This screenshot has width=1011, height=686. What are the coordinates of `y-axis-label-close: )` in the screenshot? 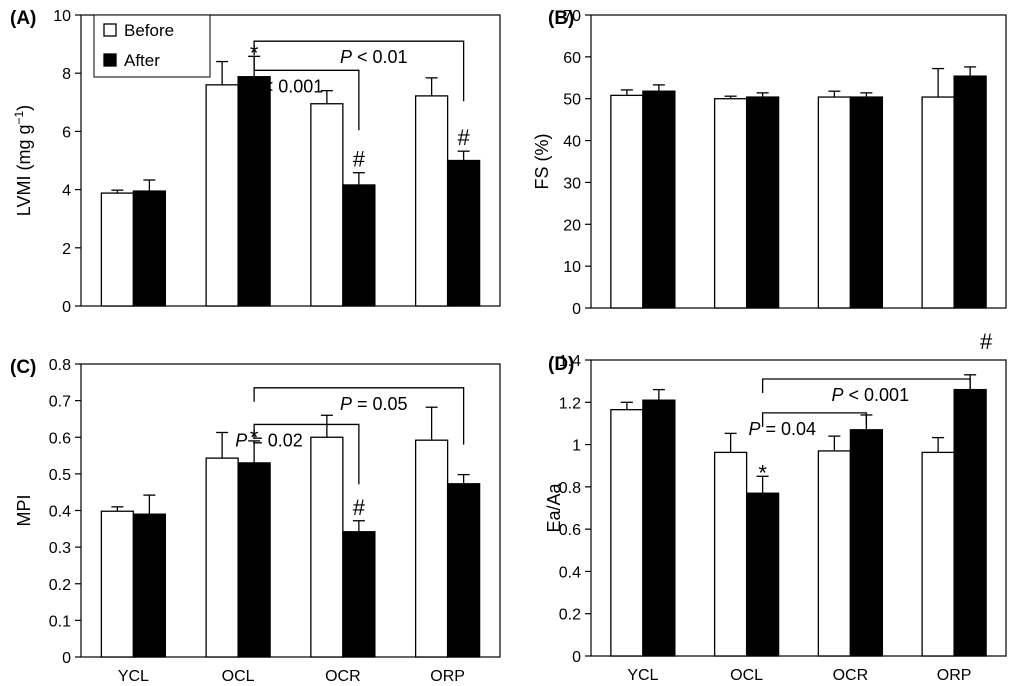 It's located at (24, 108).